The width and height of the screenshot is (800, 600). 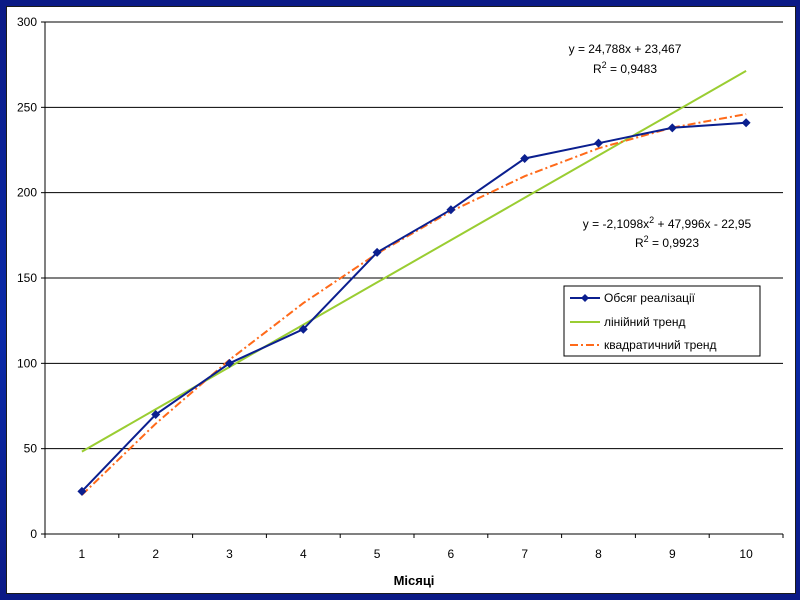 I want to click on linear-trend-equation: y = 24,788x + 23,467 R2 = 0,9483, so click(x=625, y=59).